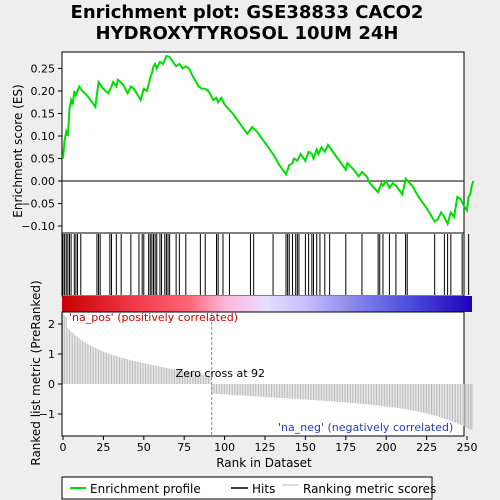  I want to click on negative-correlation-label: 'na_neg' (negatively correlated), so click(365, 427).